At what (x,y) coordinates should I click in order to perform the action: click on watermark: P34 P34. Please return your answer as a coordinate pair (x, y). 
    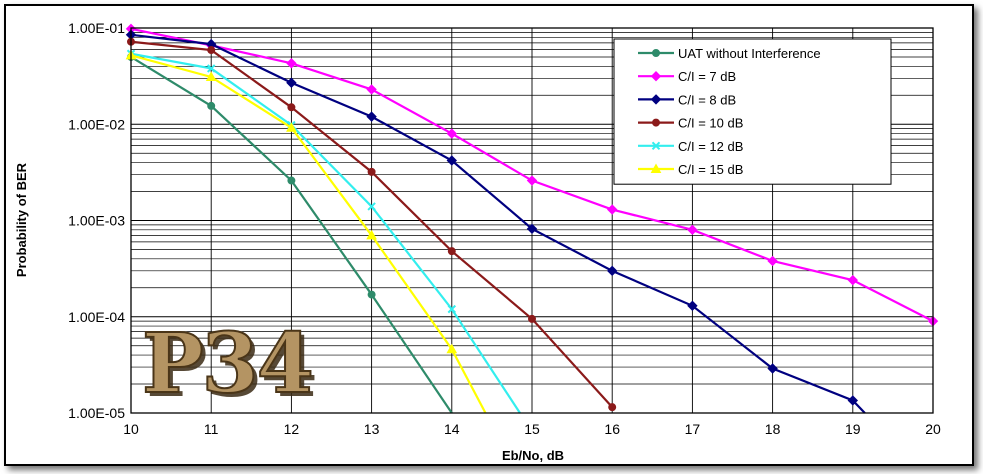
    Looking at the image, I should click on (229, 365).